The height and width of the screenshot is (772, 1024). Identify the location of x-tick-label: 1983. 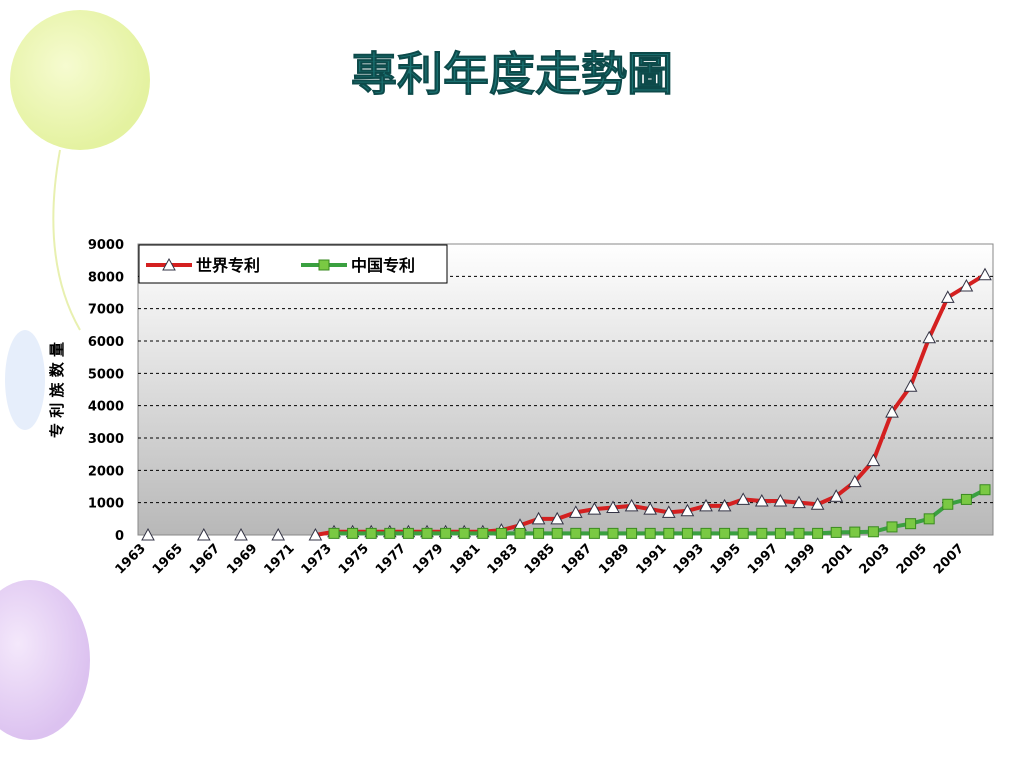
(503, 559).